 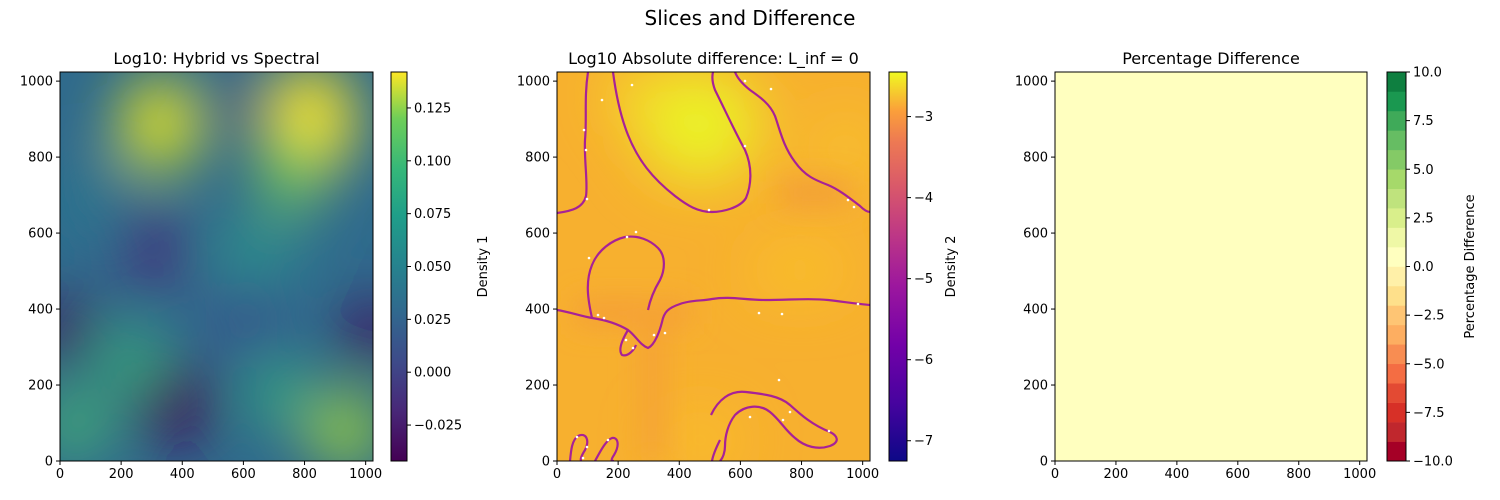 I want to click on colorbar-tick-label: 0.025, so click(x=432, y=320).